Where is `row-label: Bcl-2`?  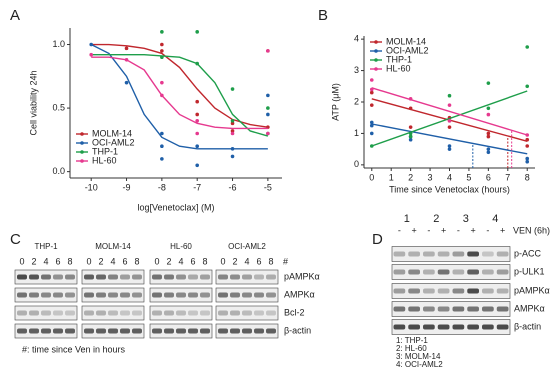 row-label: Bcl-2 is located at coordinates (294, 312).